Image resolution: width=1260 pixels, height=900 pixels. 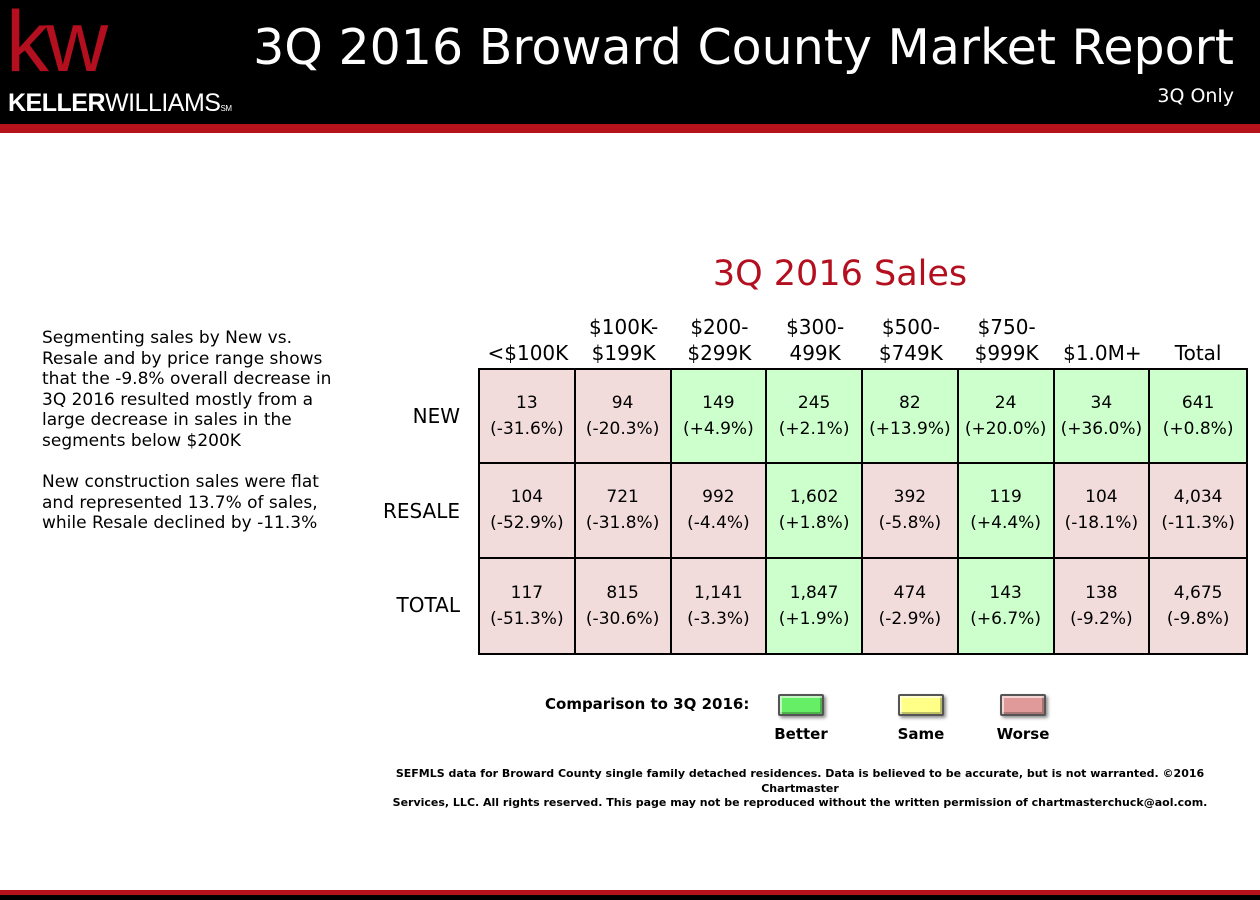 What do you see at coordinates (719, 511) in the screenshot?
I see `table-cell: 992 (-4.4%)` at bounding box center [719, 511].